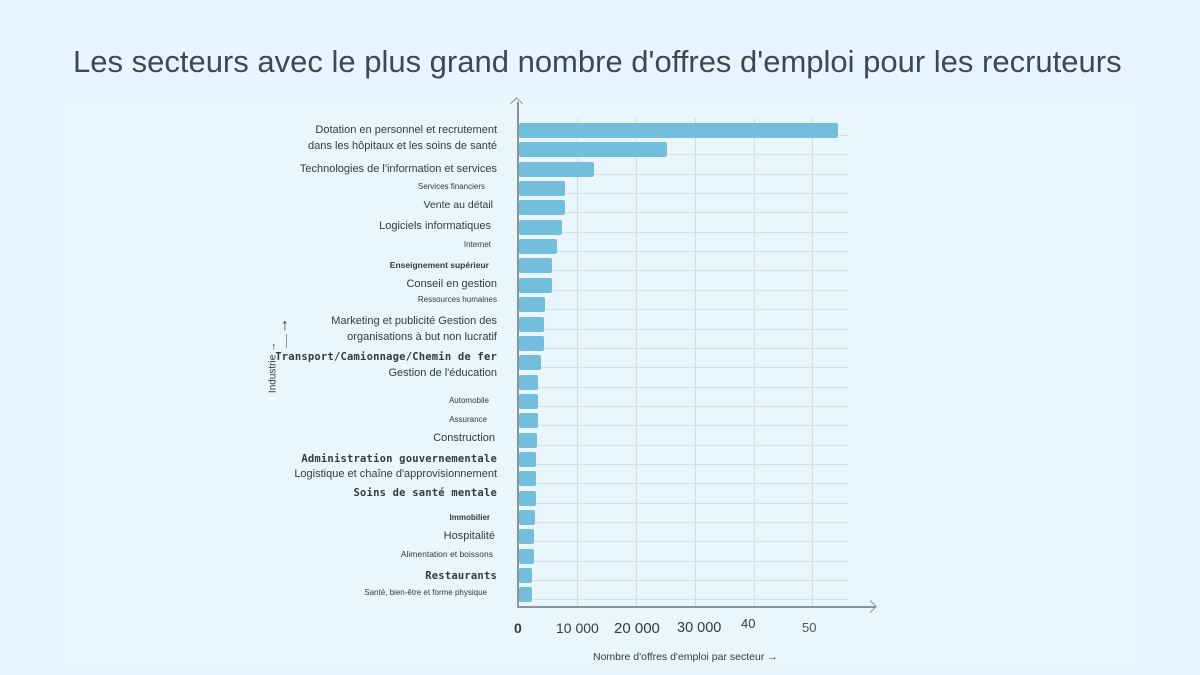  What do you see at coordinates (414, 321) in the screenshot?
I see `category-label: Marketing et publicité Gestion des` at bounding box center [414, 321].